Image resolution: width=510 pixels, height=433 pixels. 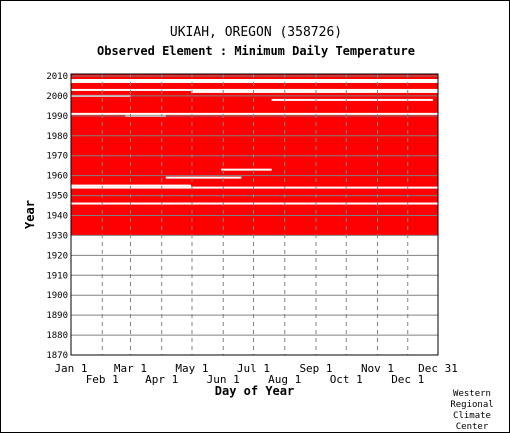 What do you see at coordinates (57, 137) in the screenshot?
I see `y-tick-label: 1980` at bounding box center [57, 137].